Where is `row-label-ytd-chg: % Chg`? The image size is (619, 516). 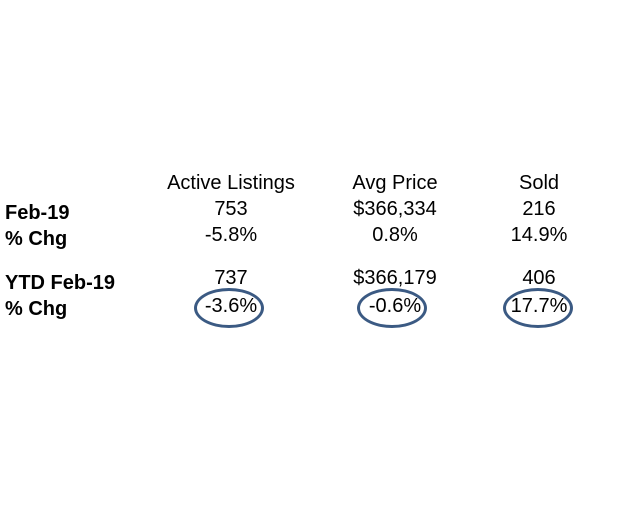
row-label-ytd-chg: % Chg is located at coordinates (36, 309).